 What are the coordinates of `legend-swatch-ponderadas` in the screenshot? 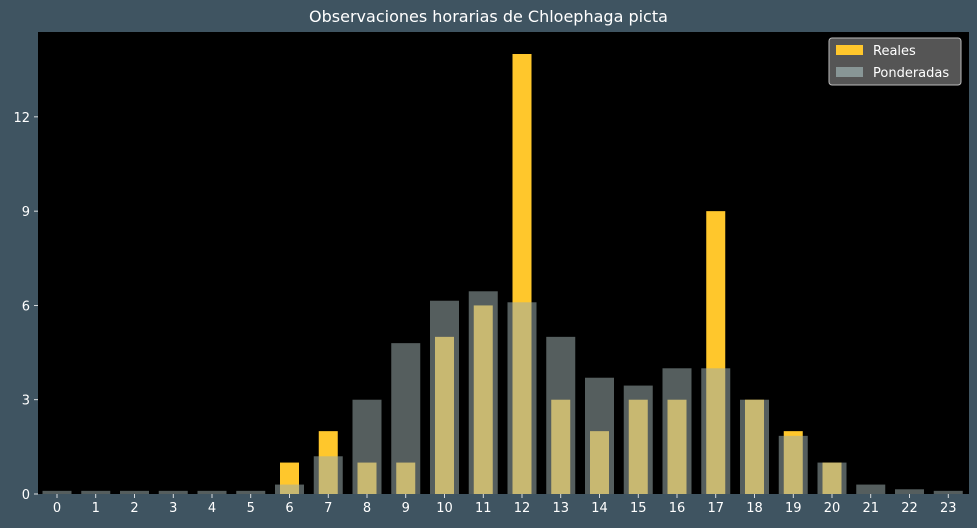 It's located at (849, 72).